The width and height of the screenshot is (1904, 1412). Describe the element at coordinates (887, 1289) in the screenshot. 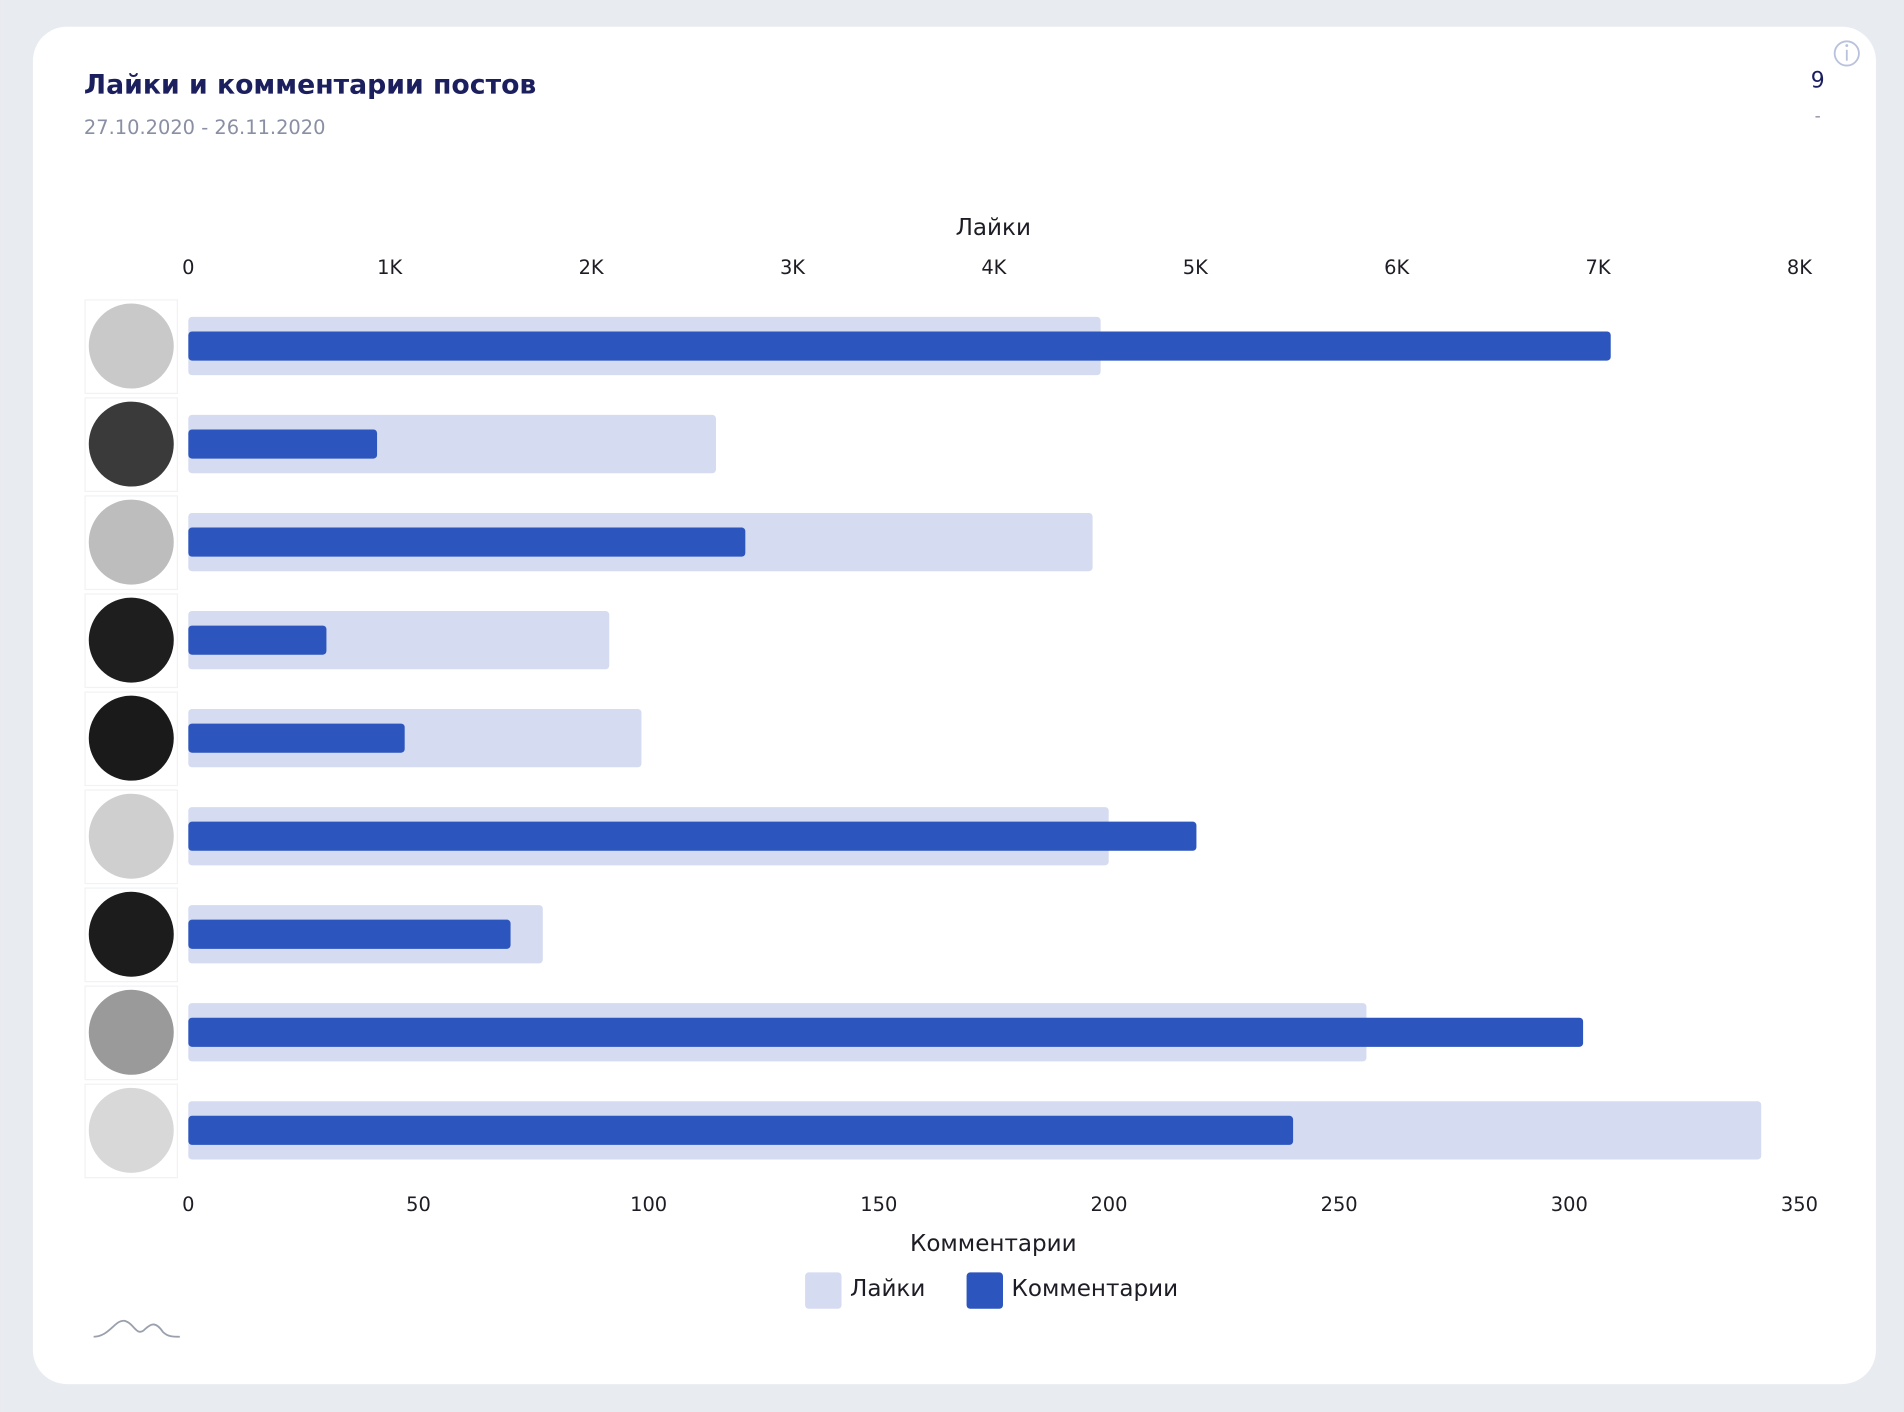

I see `legend-label: Лайки` at that location.